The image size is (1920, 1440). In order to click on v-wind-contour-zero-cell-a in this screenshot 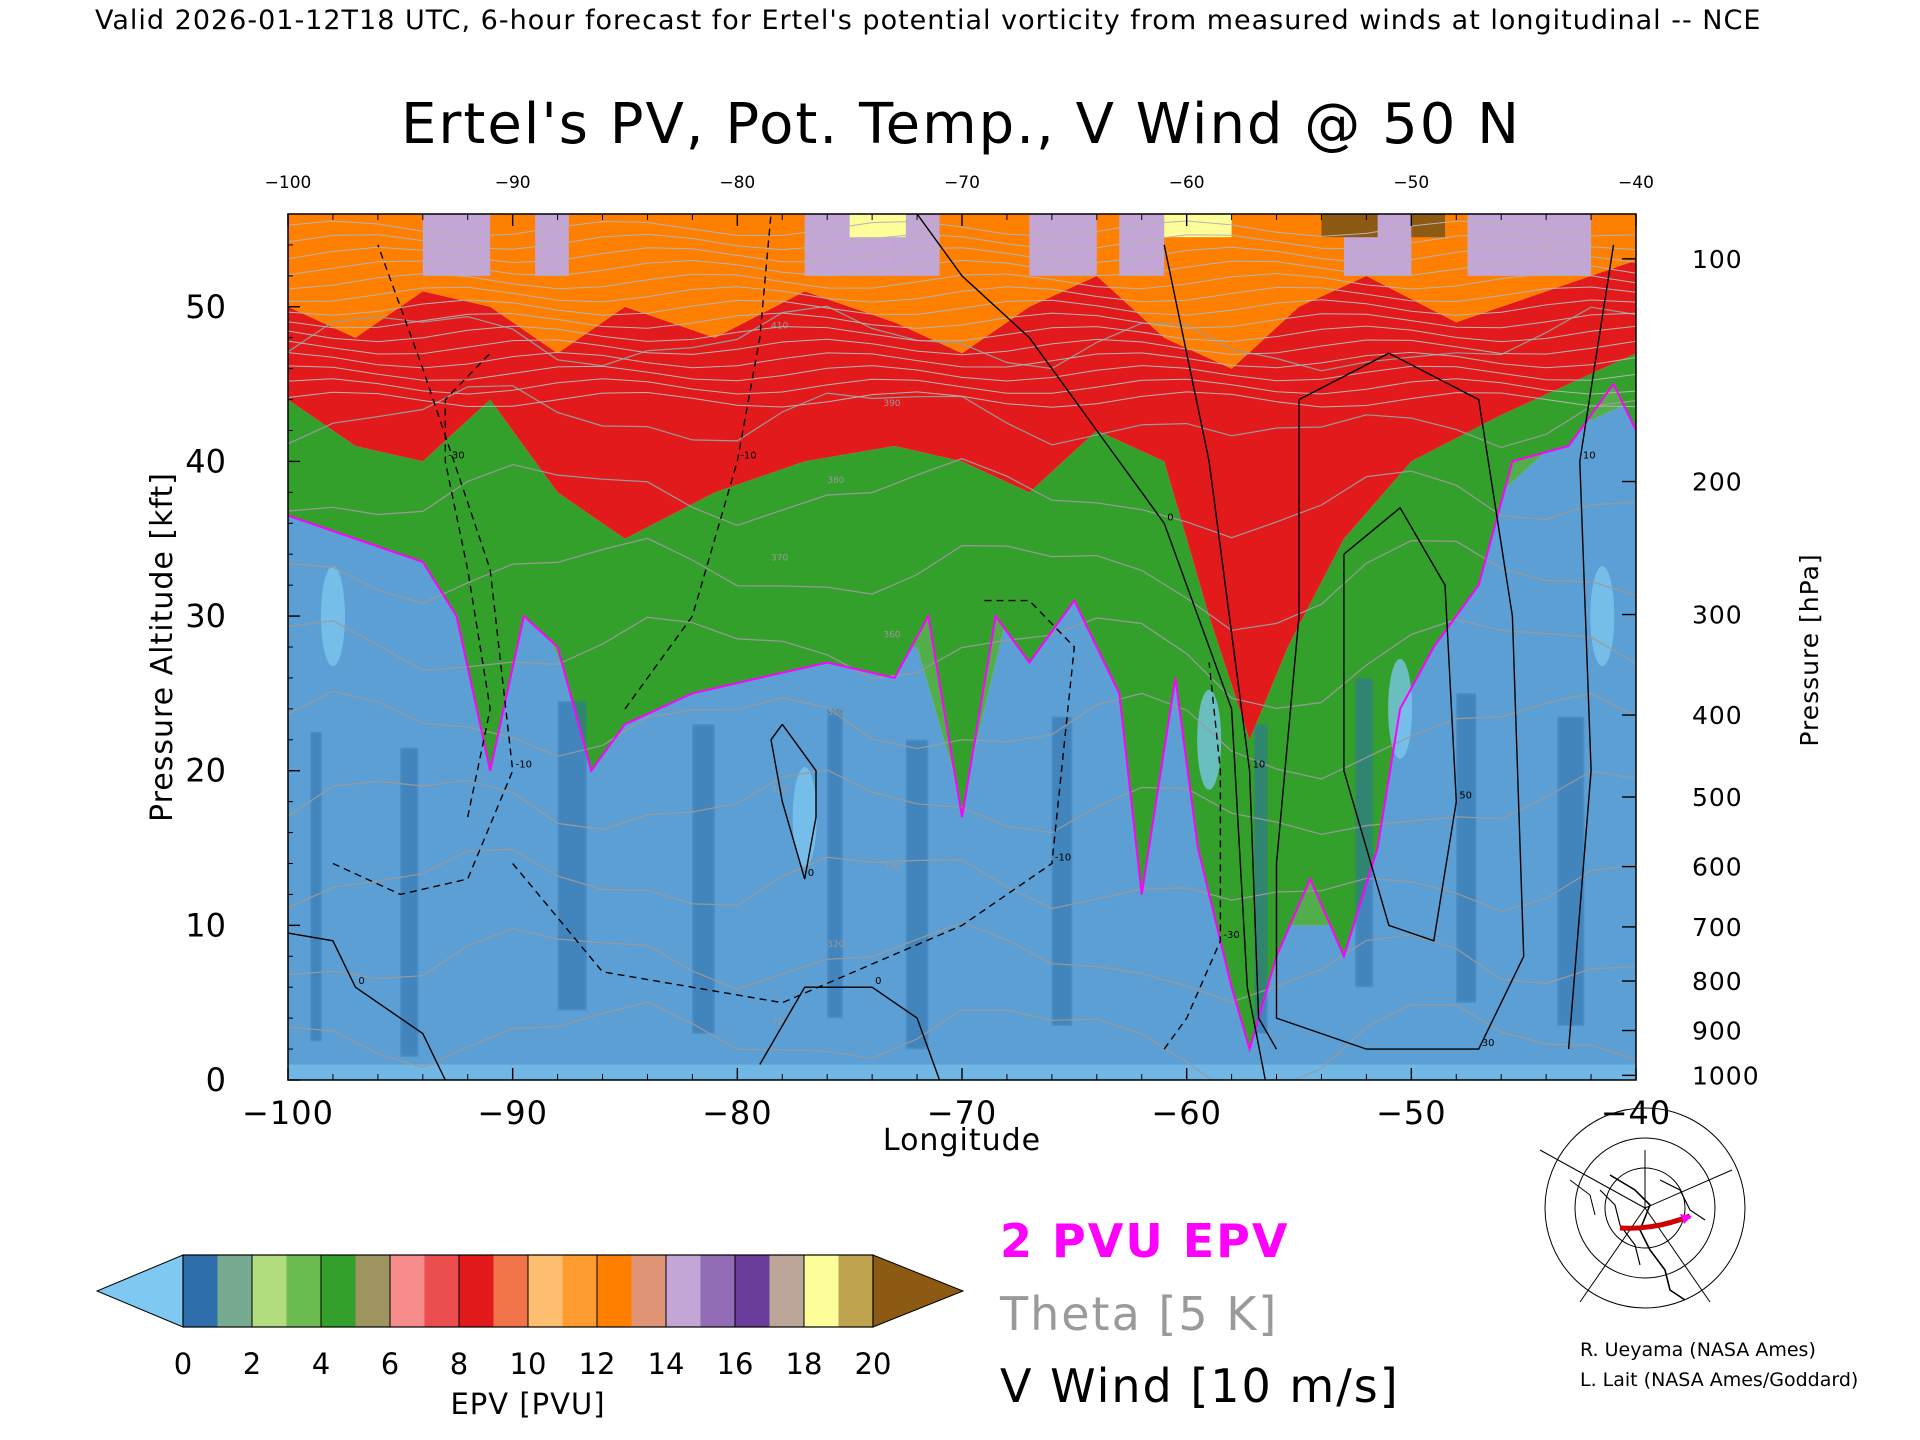, I will do `click(793, 801)`.